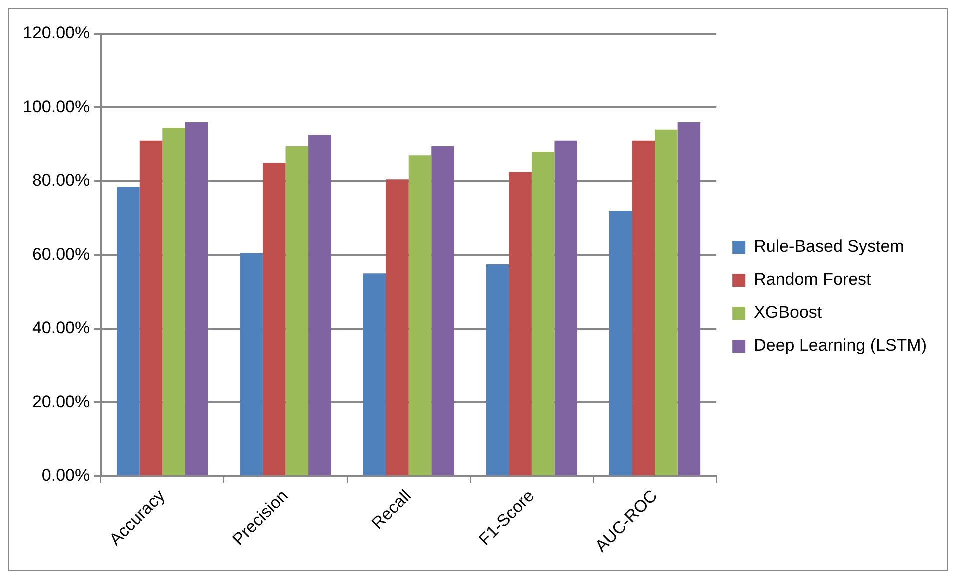 The image size is (956, 579). What do you see at coordinates (813, 280) in the screenshot?
I see `legend-label: Random Forest` at bounding box center [813, 280].